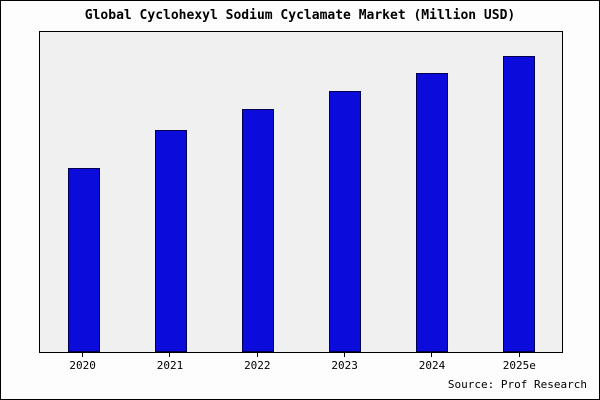  I want to click on bar-2025e, so click(518, 203).